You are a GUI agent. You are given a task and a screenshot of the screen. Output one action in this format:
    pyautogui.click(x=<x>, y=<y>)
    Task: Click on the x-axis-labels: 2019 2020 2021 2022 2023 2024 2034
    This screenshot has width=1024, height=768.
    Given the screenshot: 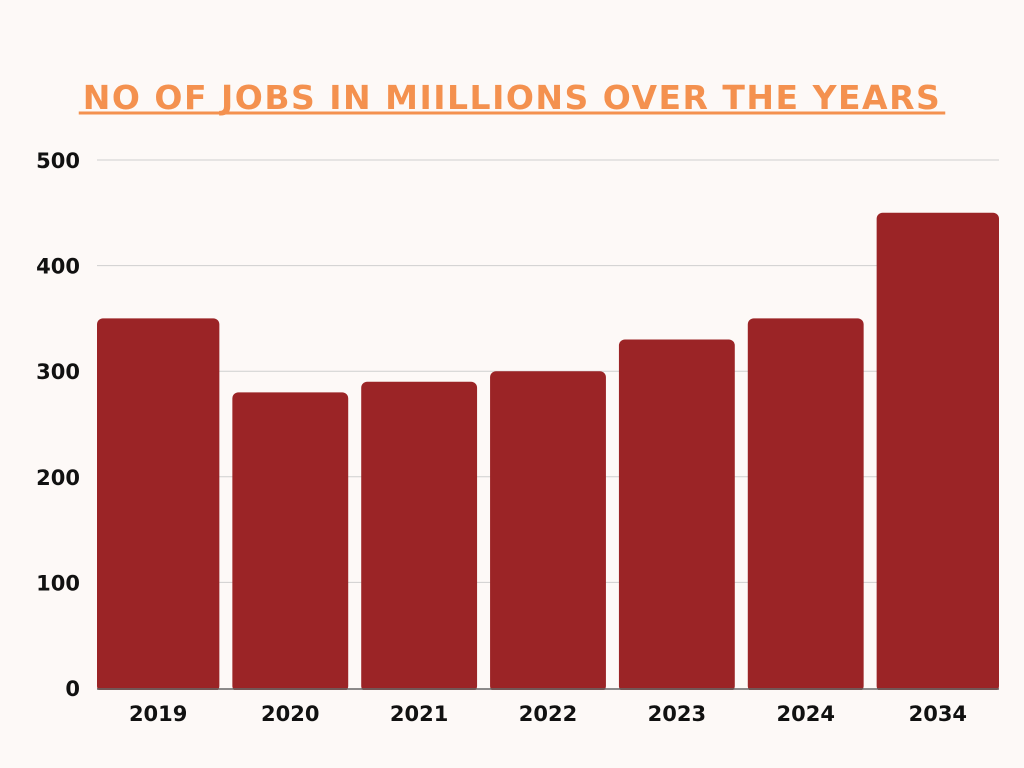 What is the action you would take?
    pyautogui.click(x=548, y=714)
    